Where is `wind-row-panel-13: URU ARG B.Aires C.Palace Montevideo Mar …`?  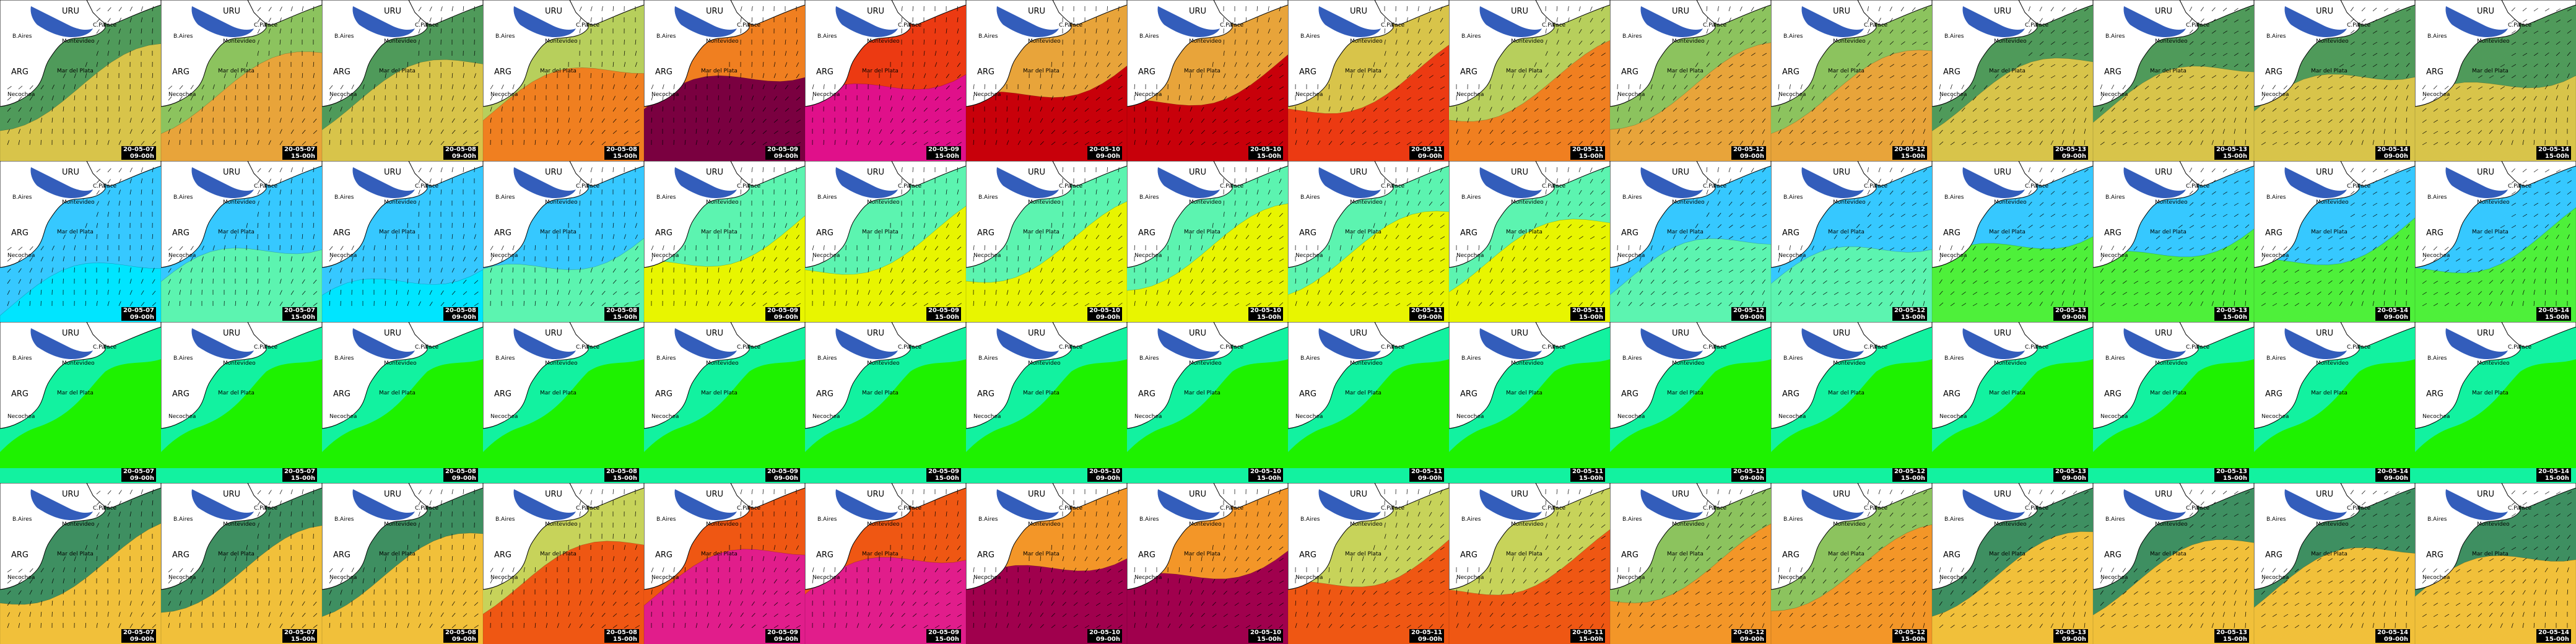
wind-row-panel-13: URU ARG B.Aires C.Palace Montevideo Mar … is located at coordinates (2173, 80).